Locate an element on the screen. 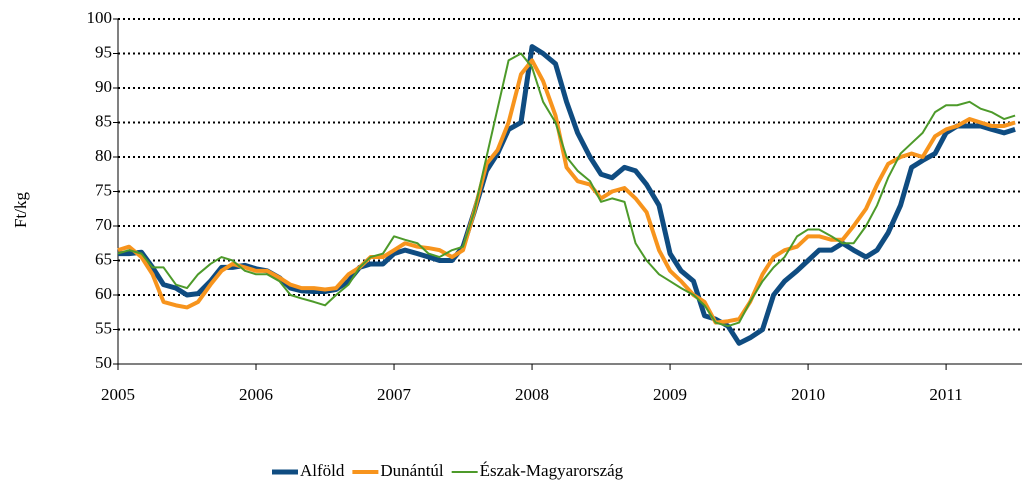 Image resolution: width=1022 pixels, height=486 pixels. x-tick-label: 2007 is located at coordinates (394, 394).